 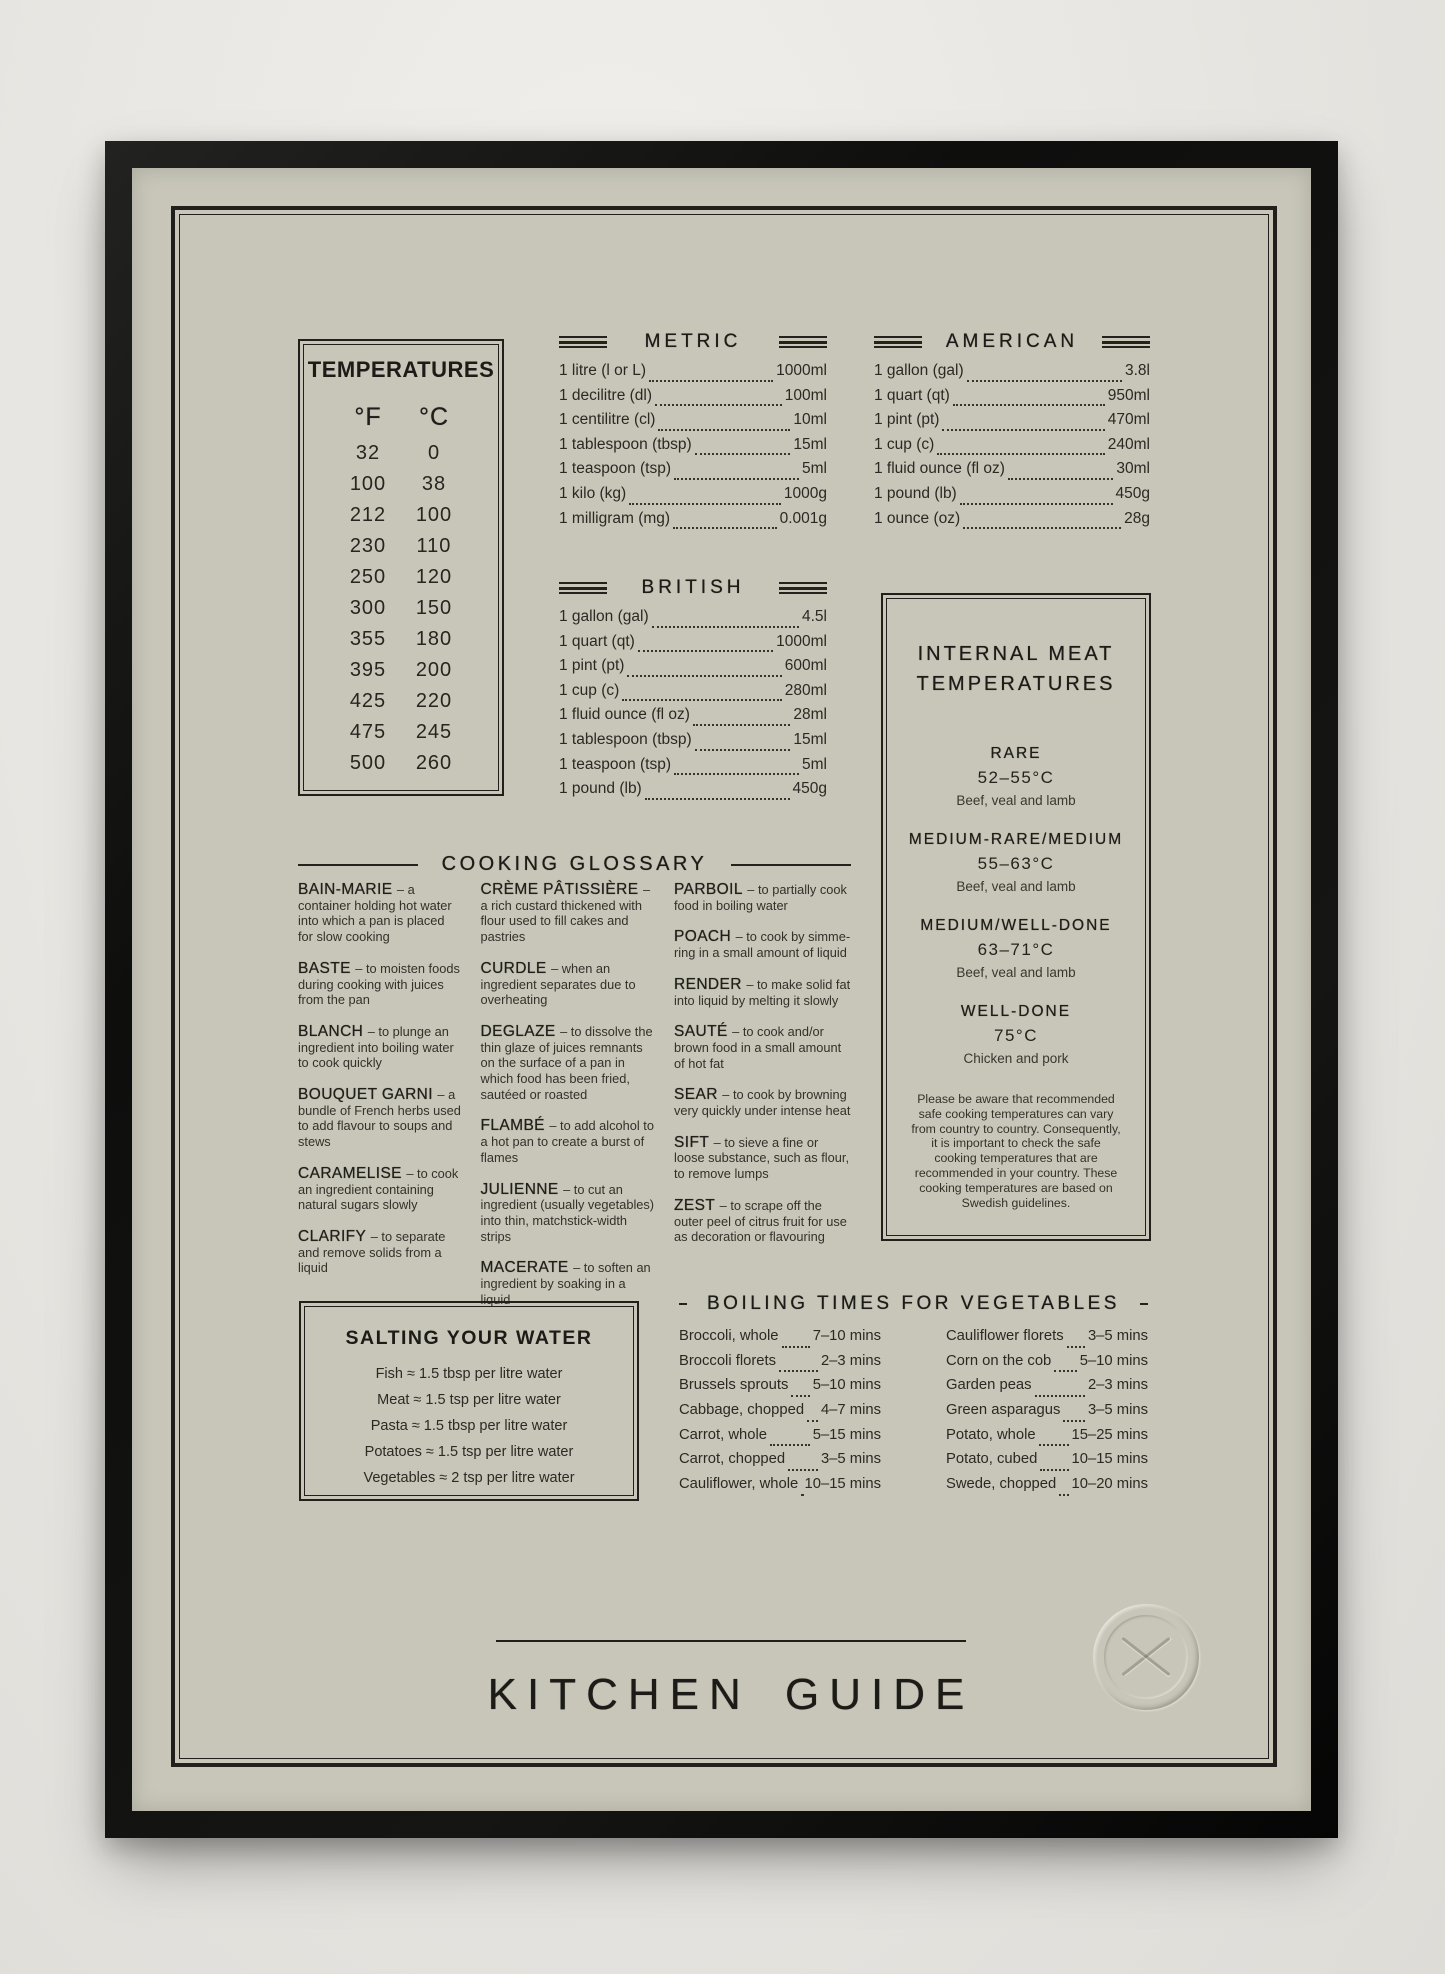 I want to click on boiling-row: Potato, whole 15–25 mins, so click(x=1047, y=1439).